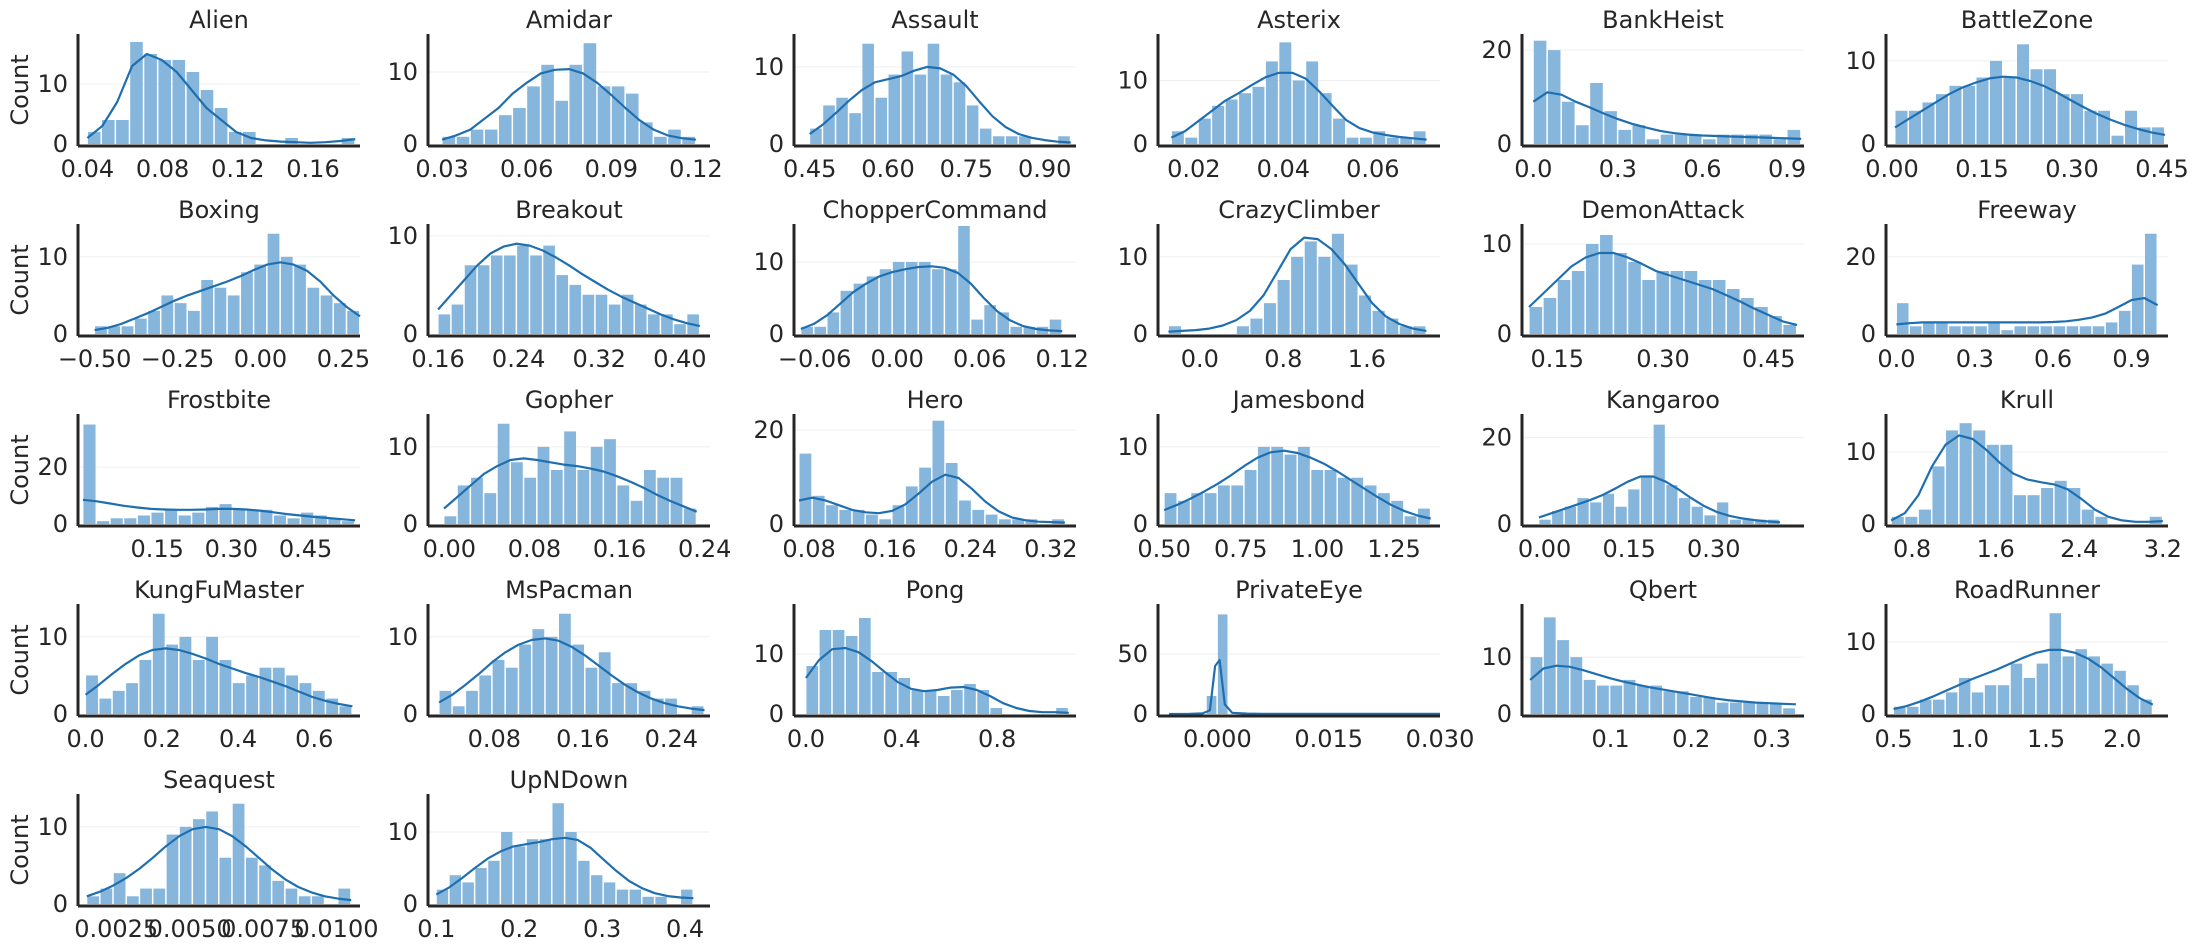  What do you see at coordinates (1618, 169) in the screenshot?
I see `x-tick-label: 0.3` at bounding box center [1618, 169].